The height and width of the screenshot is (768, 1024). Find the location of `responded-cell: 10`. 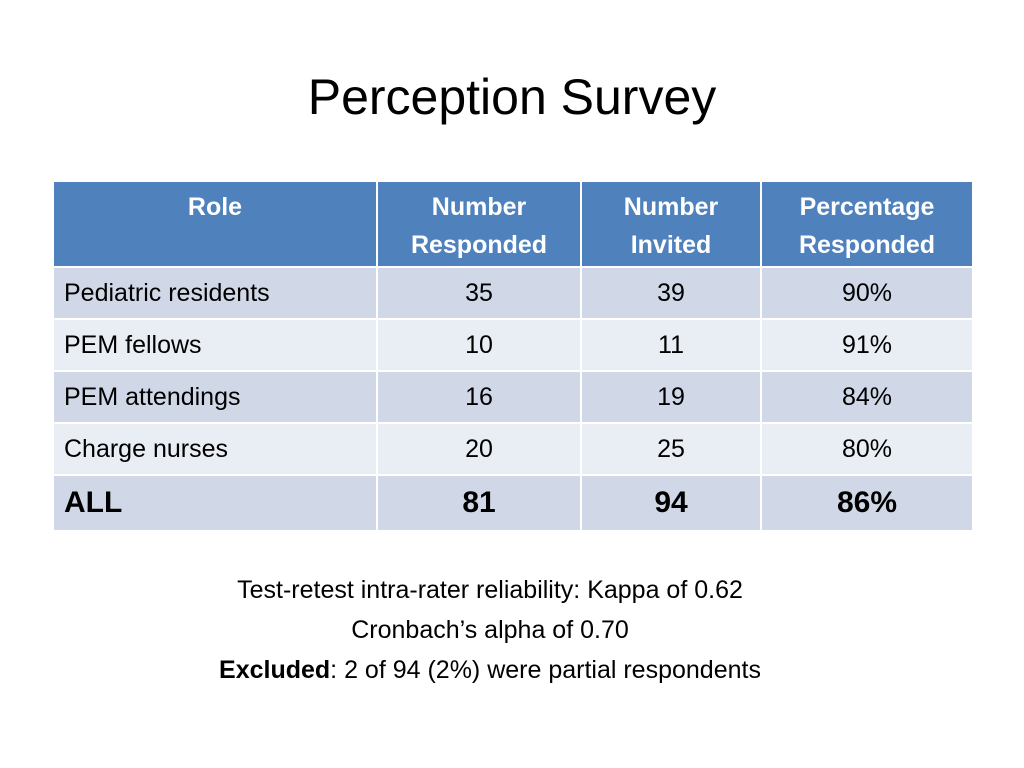

responded-cell: 10 is located at coordinates (479, 345).